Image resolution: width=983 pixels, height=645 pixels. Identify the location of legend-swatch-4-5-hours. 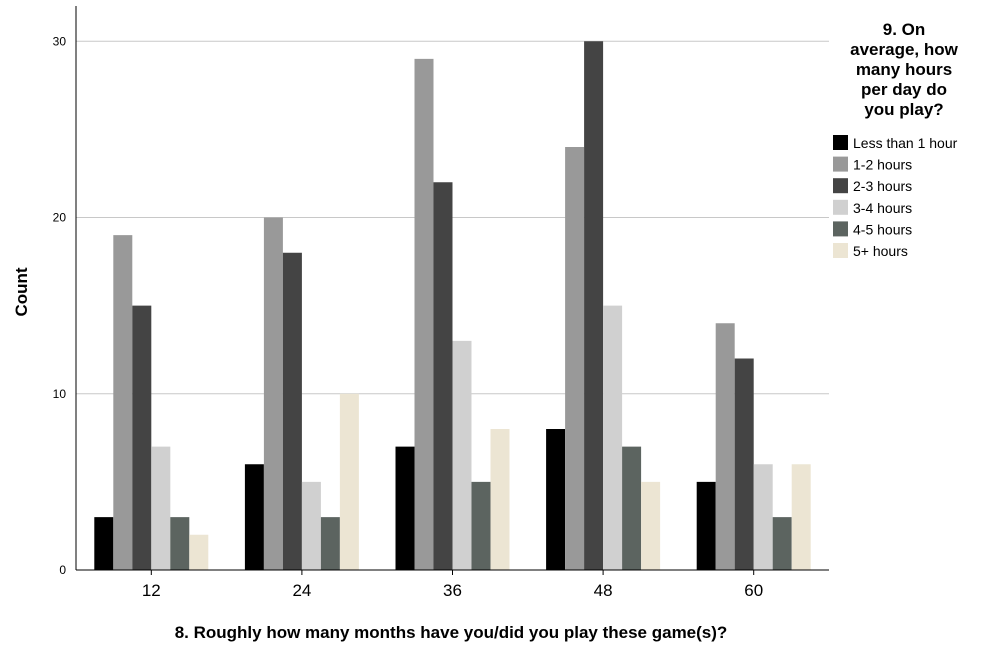
(840, 229).